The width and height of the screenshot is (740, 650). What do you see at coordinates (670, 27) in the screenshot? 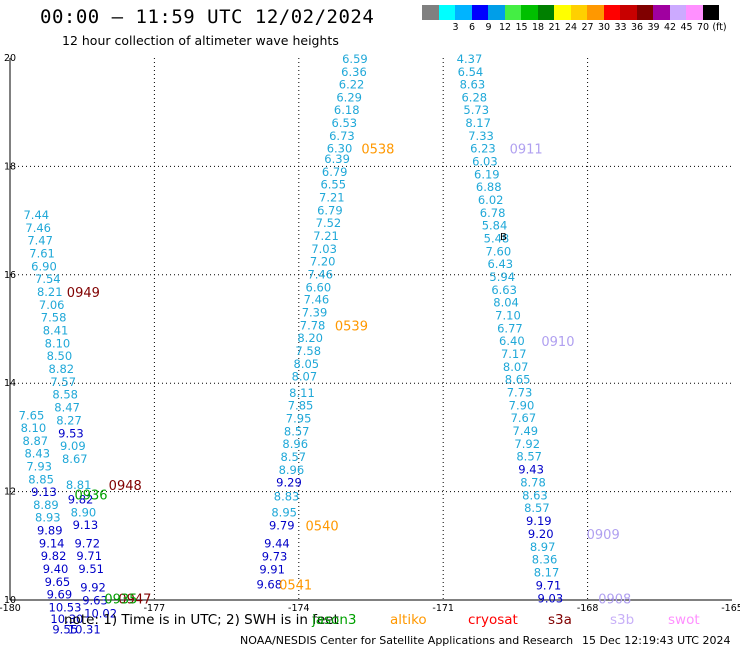
I see `legend-label: 42` at bounding box center [670, 27].